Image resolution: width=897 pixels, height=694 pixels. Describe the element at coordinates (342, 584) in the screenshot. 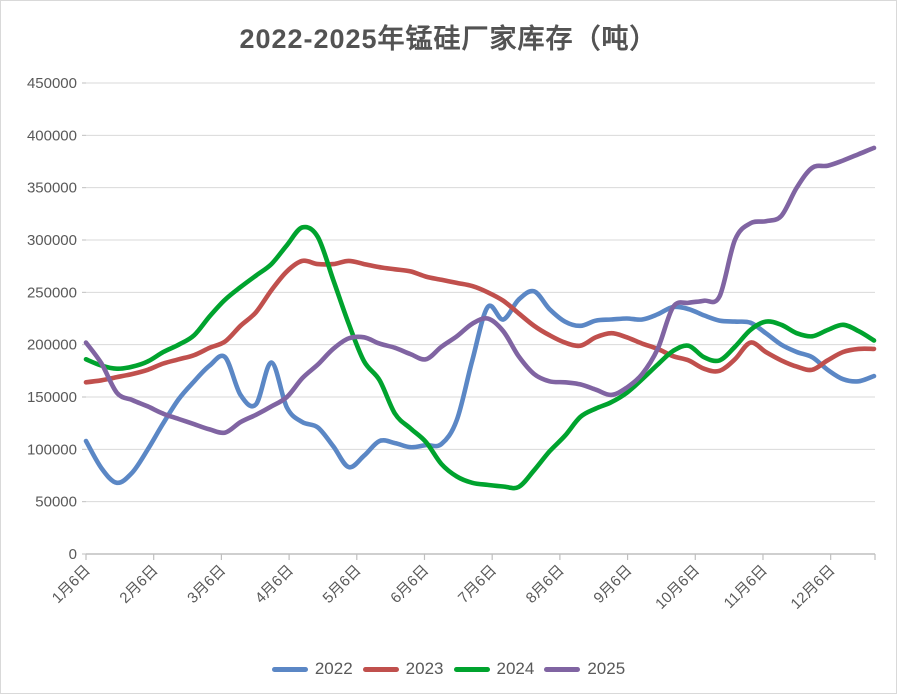

I see `x-axis-label: 5月6日` at that location.